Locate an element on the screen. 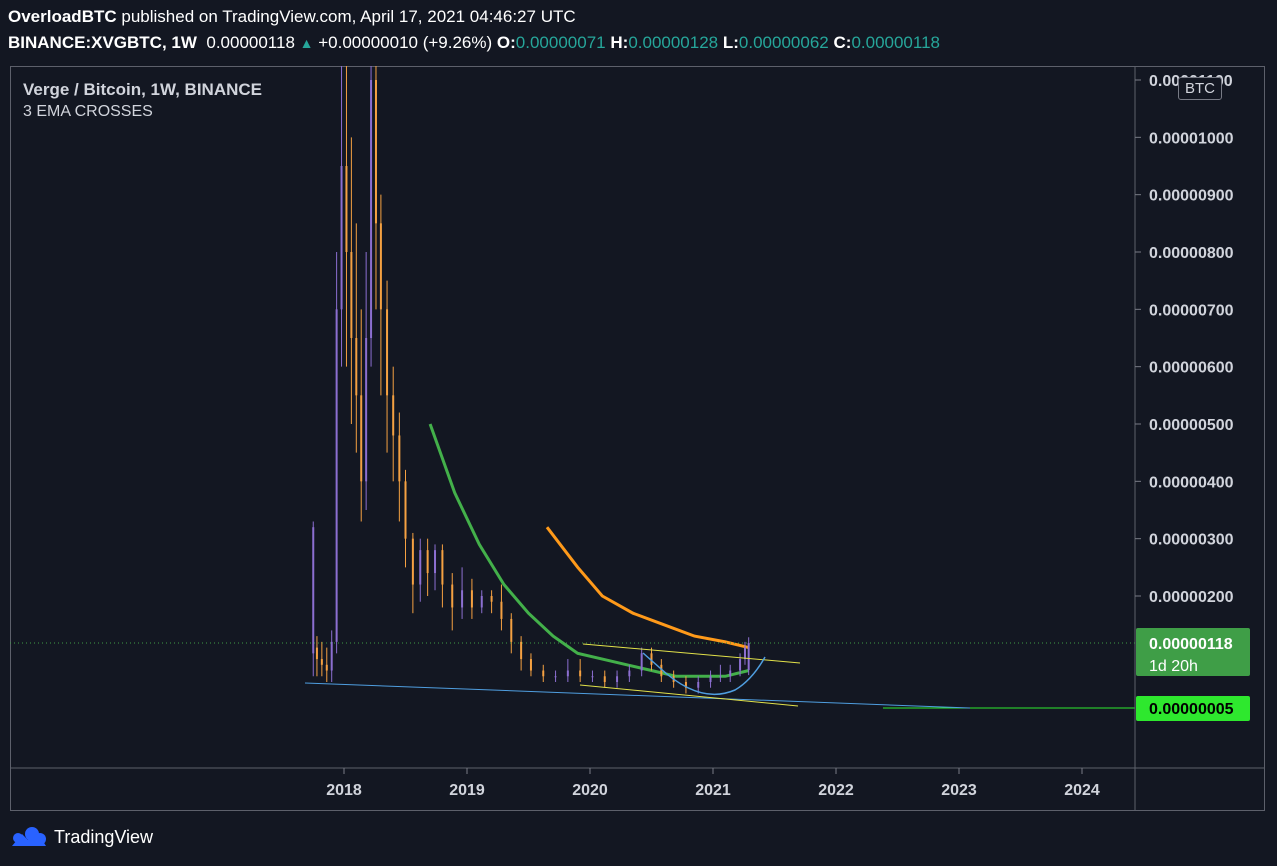 Image resolution: width=1277 pixels, height=866 pixels. brand-name: TradingView is located at coordinates (104, 836).